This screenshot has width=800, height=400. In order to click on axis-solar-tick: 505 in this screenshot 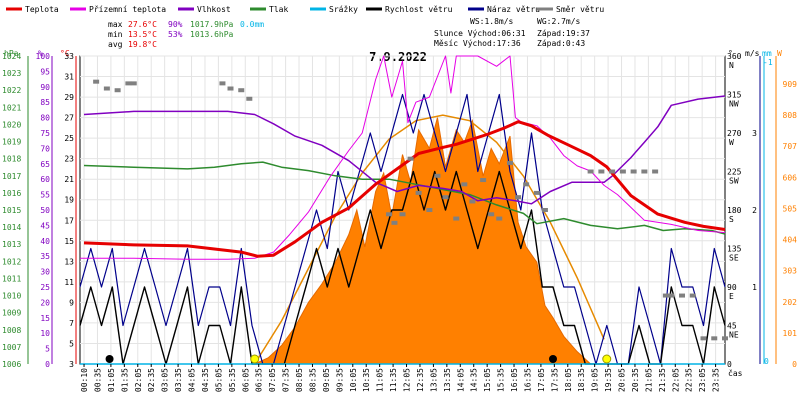, I will do `click(790, 208)`.